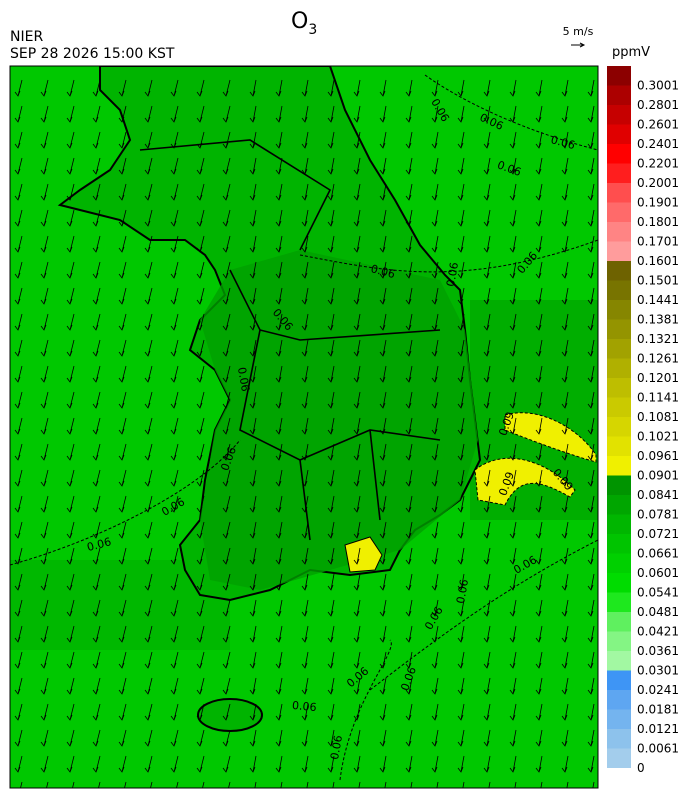 This screenshot has height=802, width=692. What do you see at coordinates (658, 554) in the screenshot?
I see `colorbar-label: 0.0661` at bounding box center [658, 554].